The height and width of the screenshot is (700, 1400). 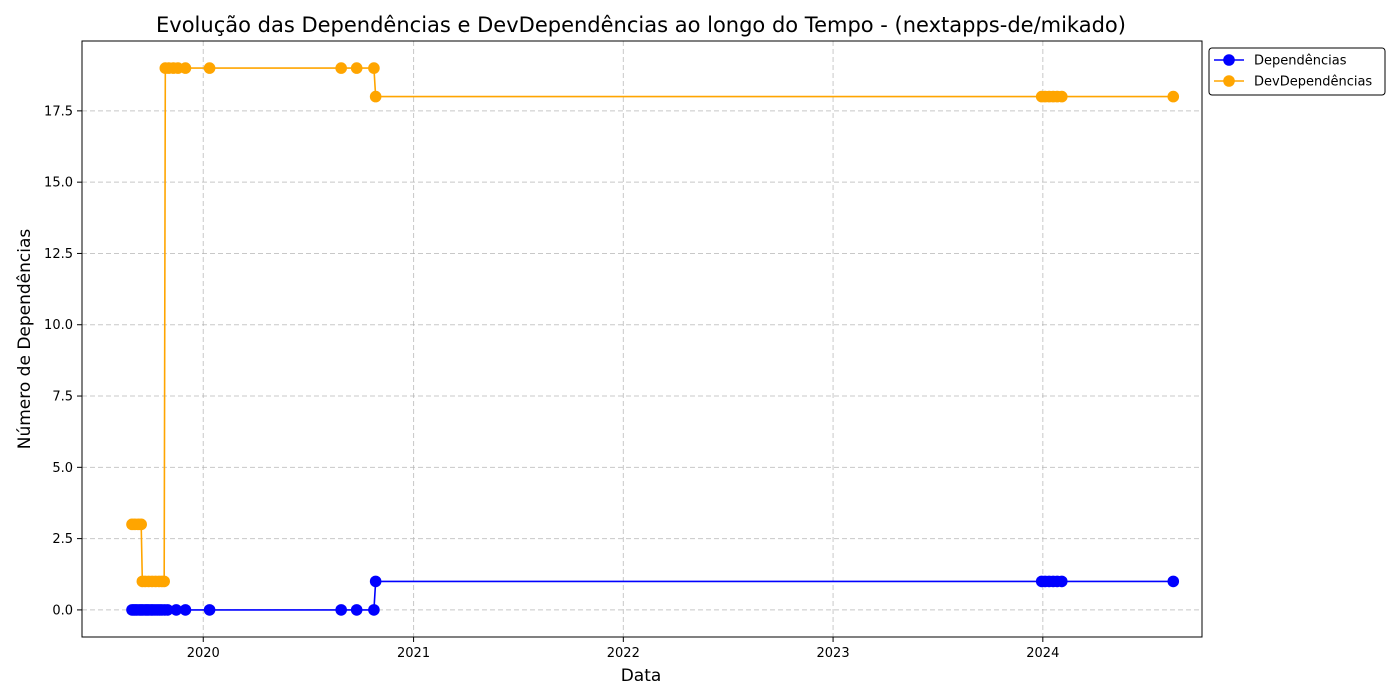 I want to click on y-tick-label: 17.5, so click(x=58, y=111).